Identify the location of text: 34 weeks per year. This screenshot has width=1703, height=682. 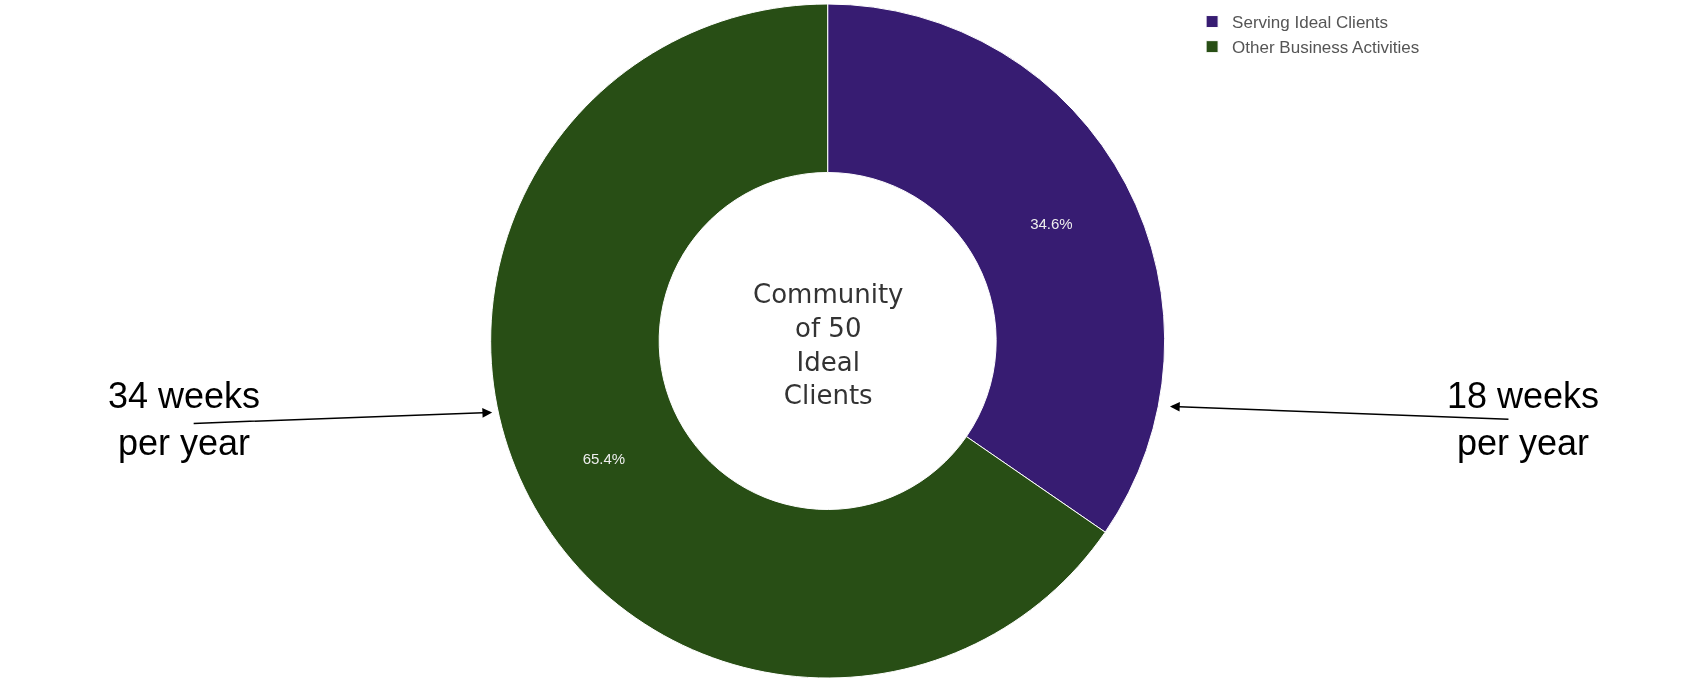
(184, 419).